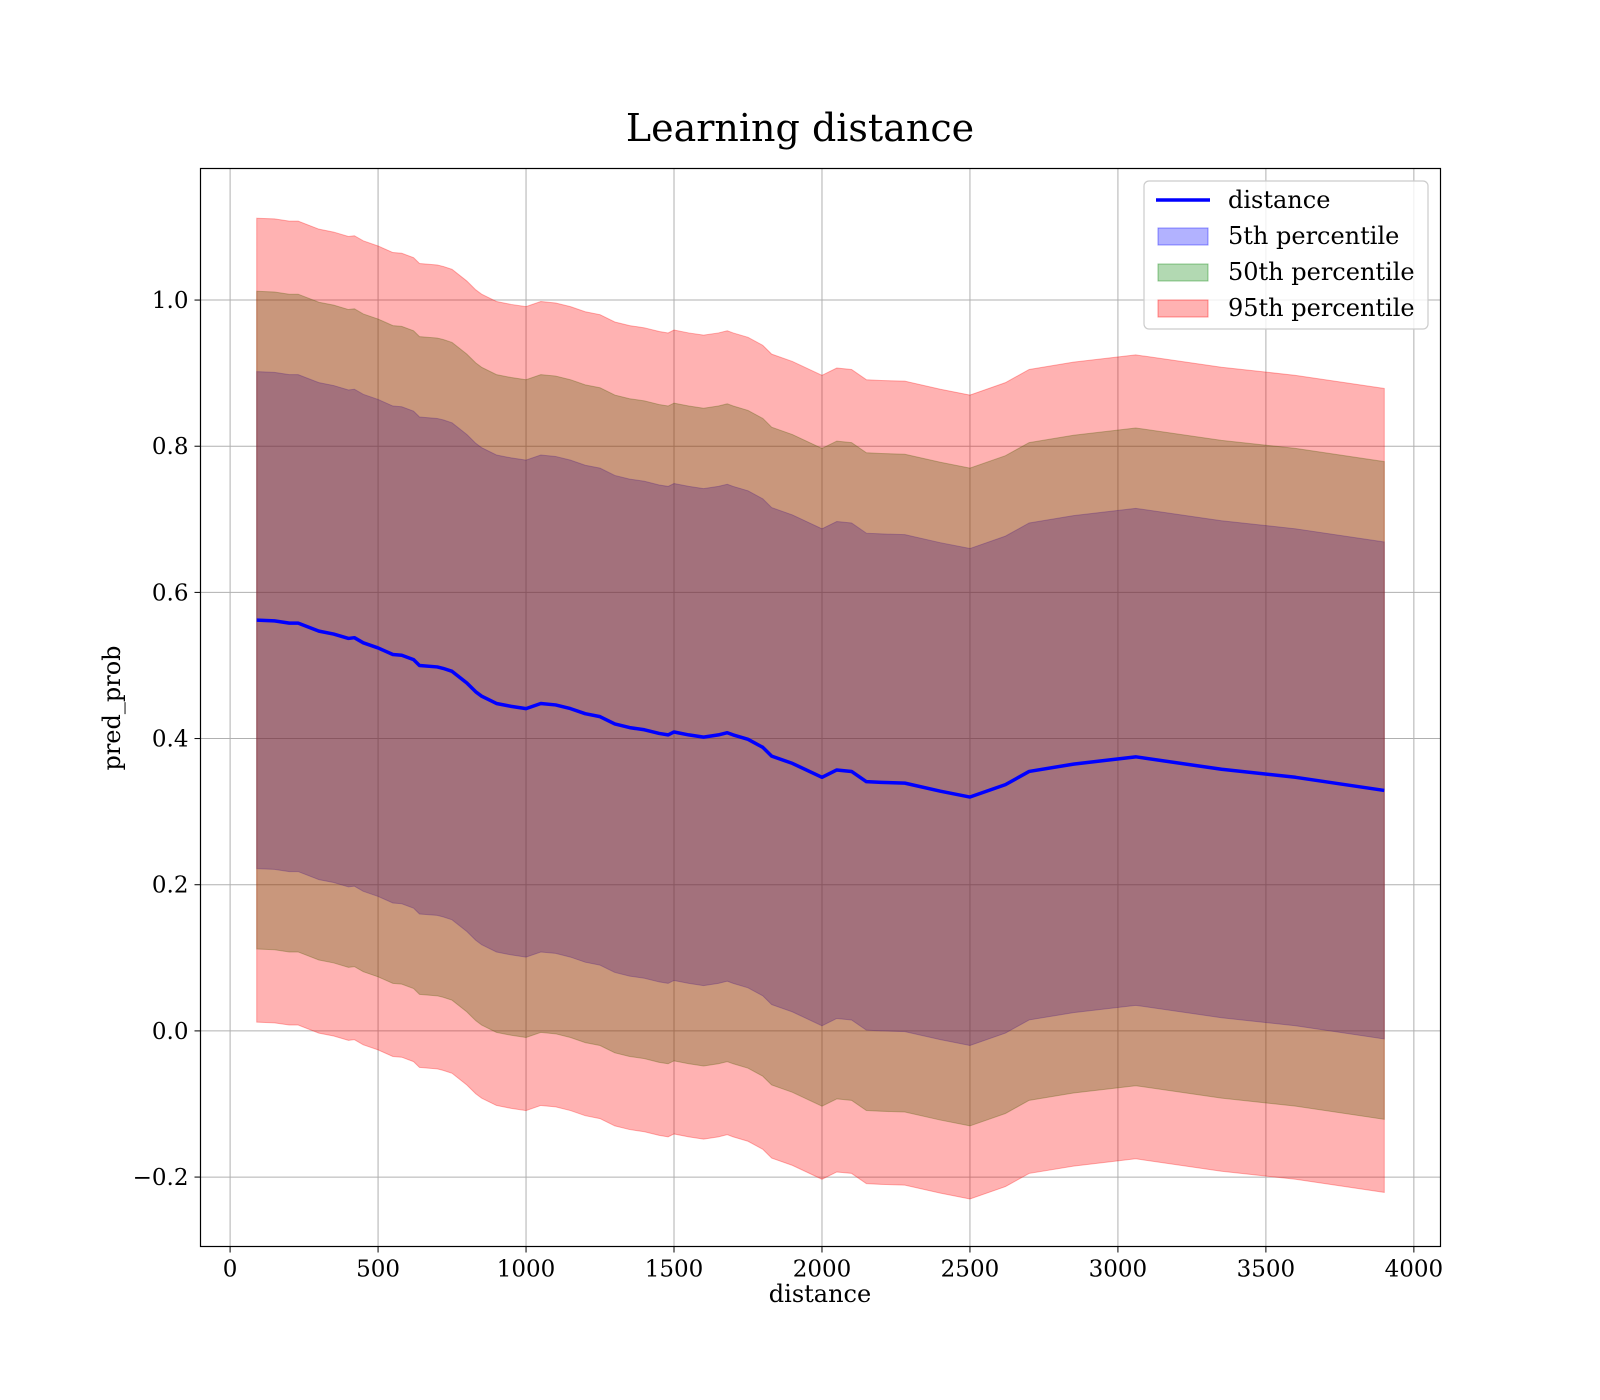  I want to click on legend-label-95th-percentile: 95th percentile, so click(1321, 308).